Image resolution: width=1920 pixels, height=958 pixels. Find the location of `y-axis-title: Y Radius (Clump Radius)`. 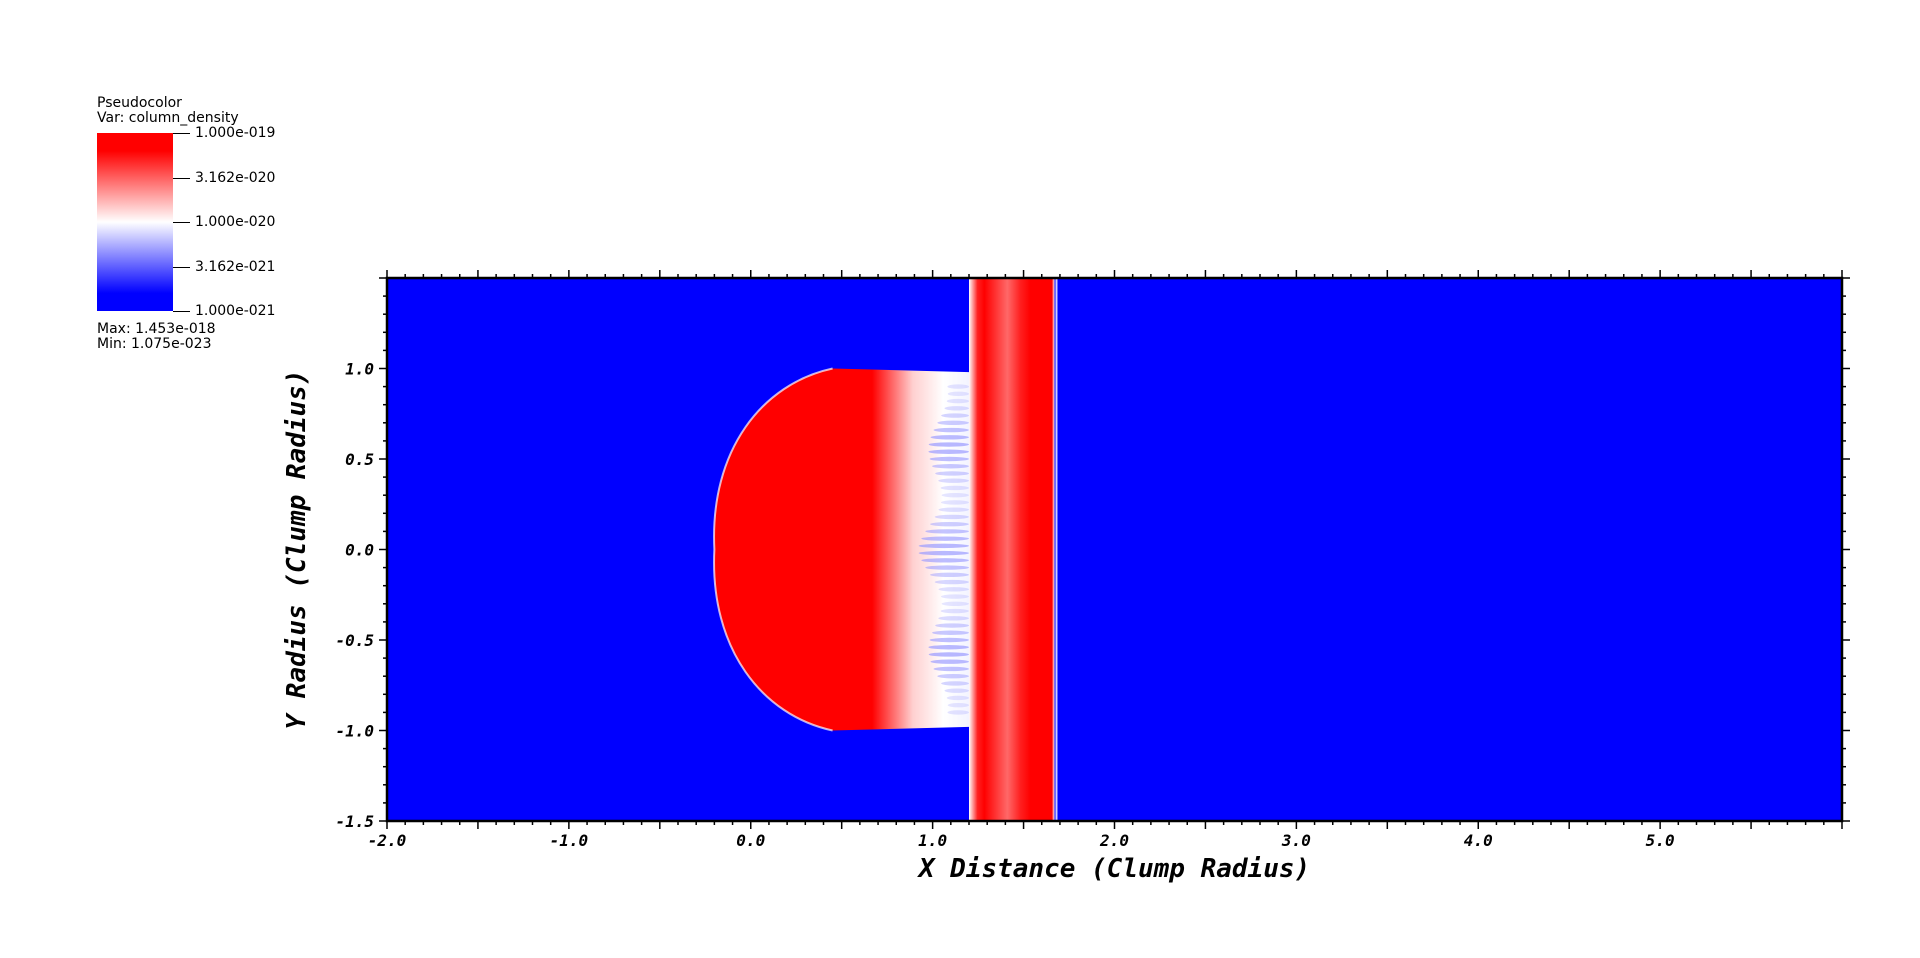

y-axis-title: Y Radius (Clump Radius) is located at coordinates (297, 549).